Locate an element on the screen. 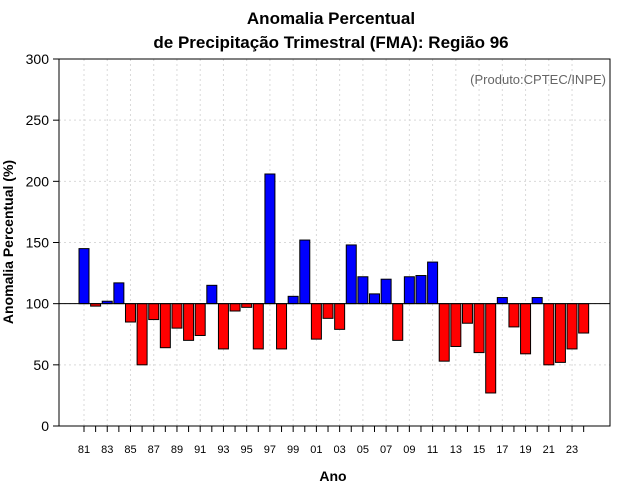 The image size is (640, 500). x-tick-label: 99 is located at coordinates (293, 450).